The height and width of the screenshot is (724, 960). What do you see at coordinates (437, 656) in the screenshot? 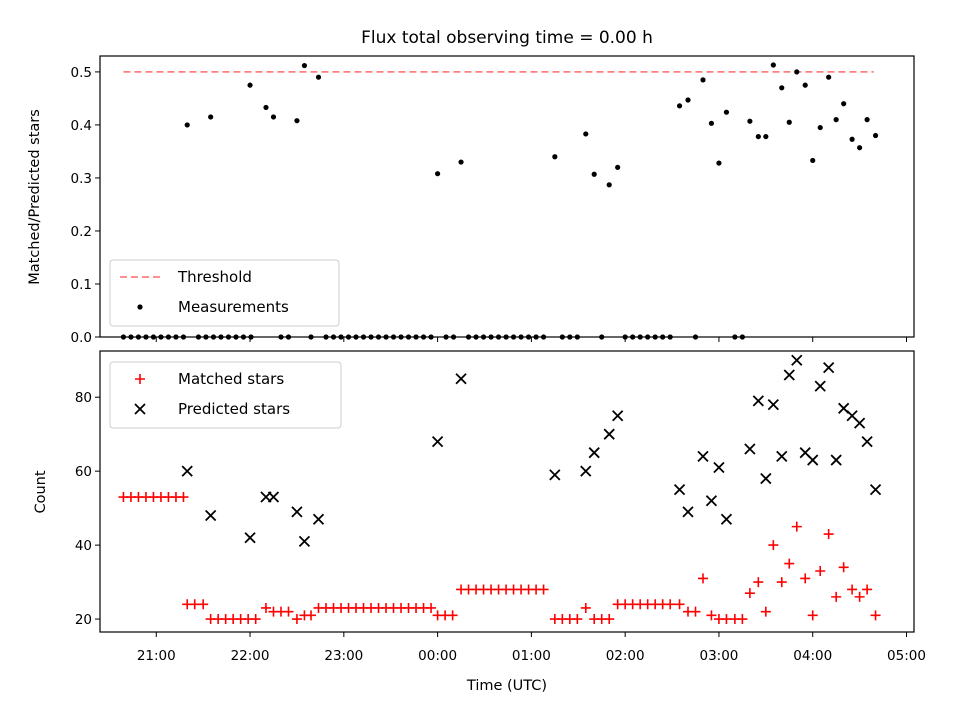
I see `x-tick-label: 00:00` at bounding box center [437, 656].